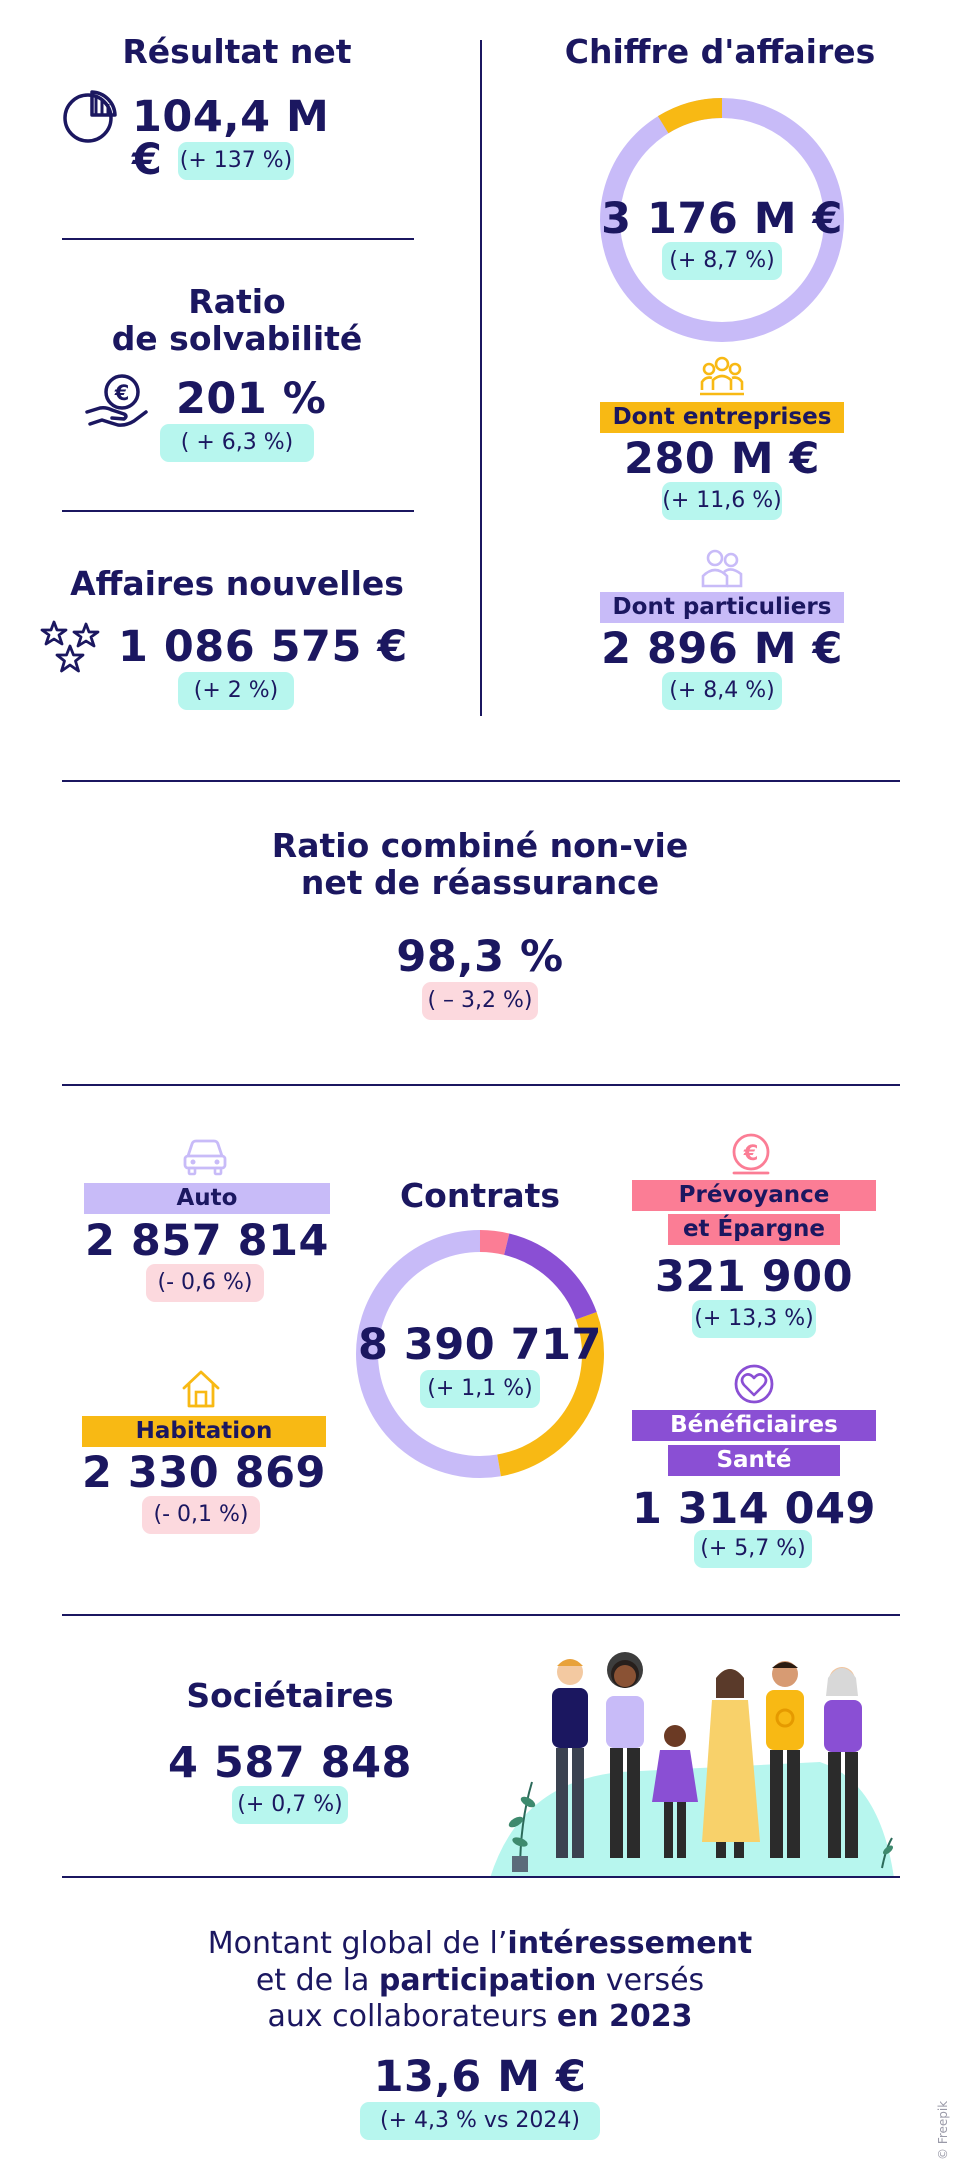 This screenshot has width=960, height=2164. I want to click on contrats-change: (+ 1,1 %), so click(480, 1389).